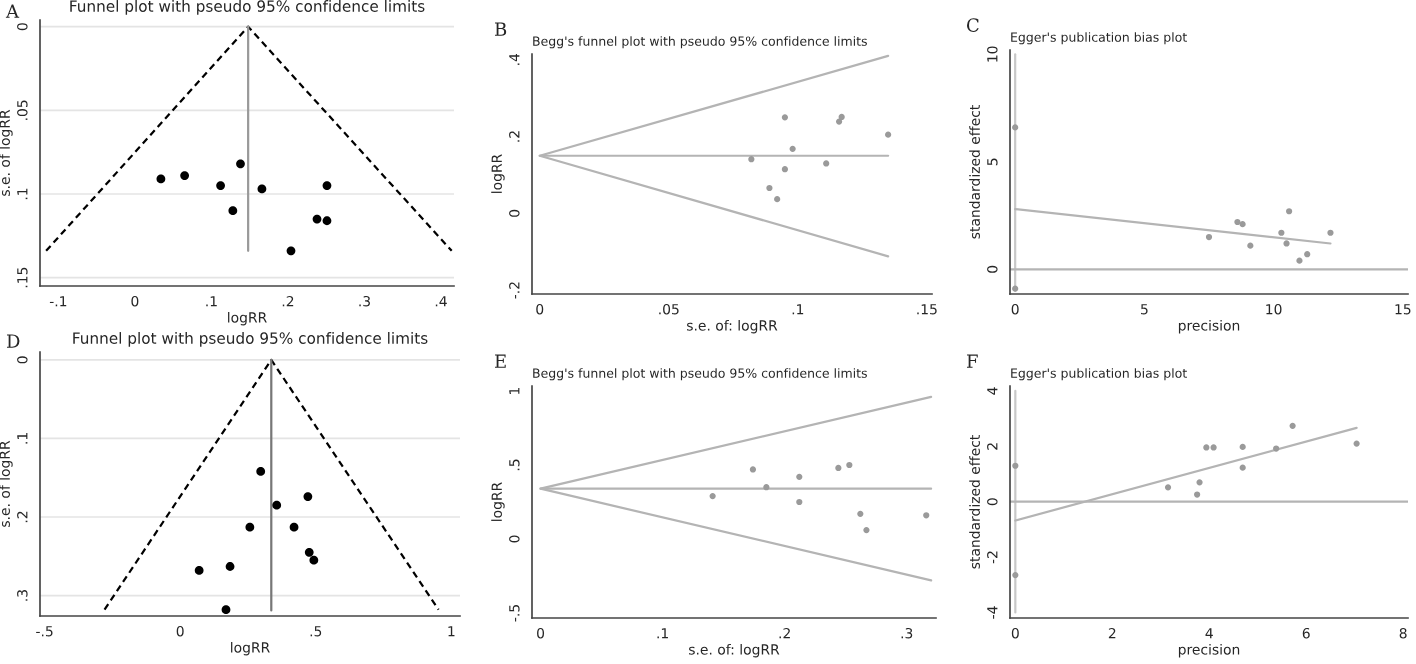  What do you see at coordinates (973, 25) in the screenshot?
I see `text: C` at bounding box center [973, 25].